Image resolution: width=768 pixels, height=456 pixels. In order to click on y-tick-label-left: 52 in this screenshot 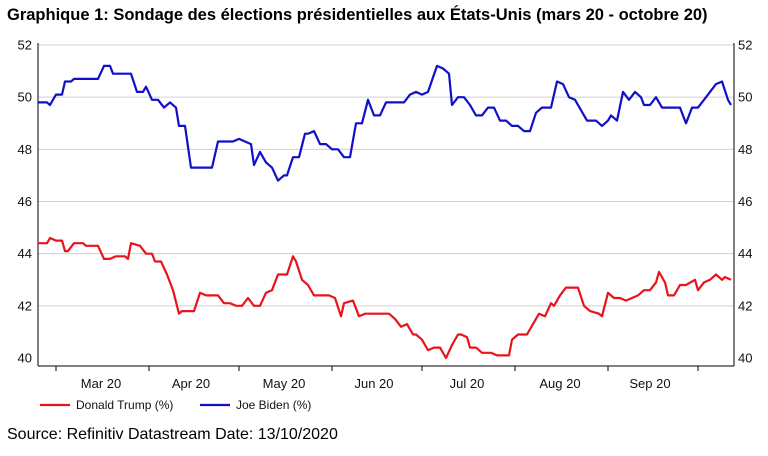, I will do `click(25, 45)`.